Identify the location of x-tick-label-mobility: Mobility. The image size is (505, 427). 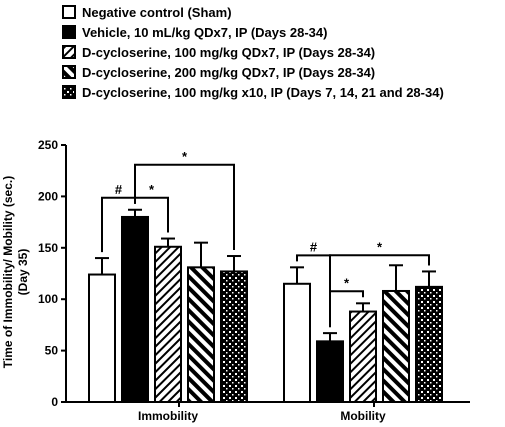
(363, 416).